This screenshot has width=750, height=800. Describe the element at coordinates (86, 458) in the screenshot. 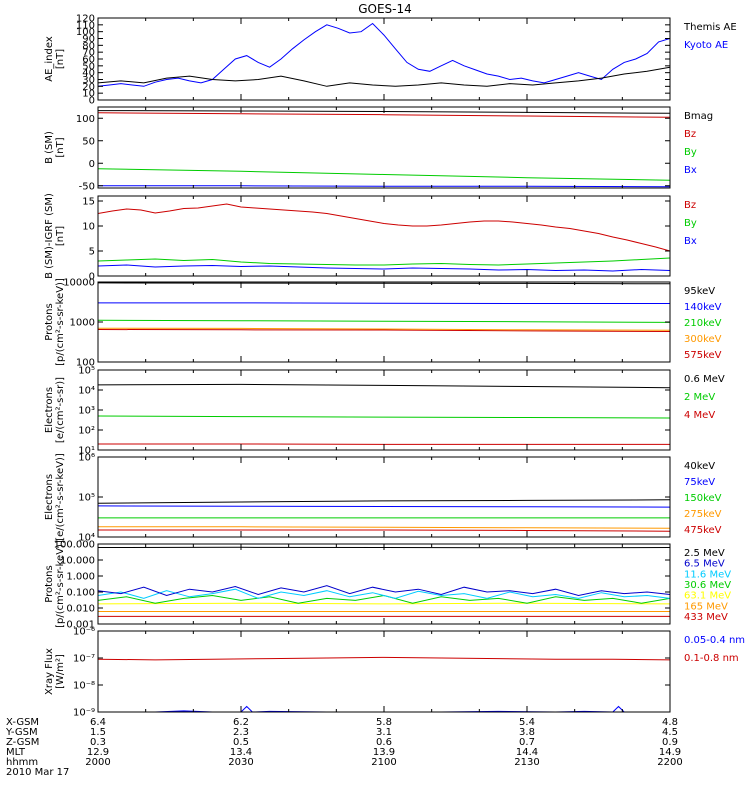

I see `y-tick-label: 10⁶` at that location.